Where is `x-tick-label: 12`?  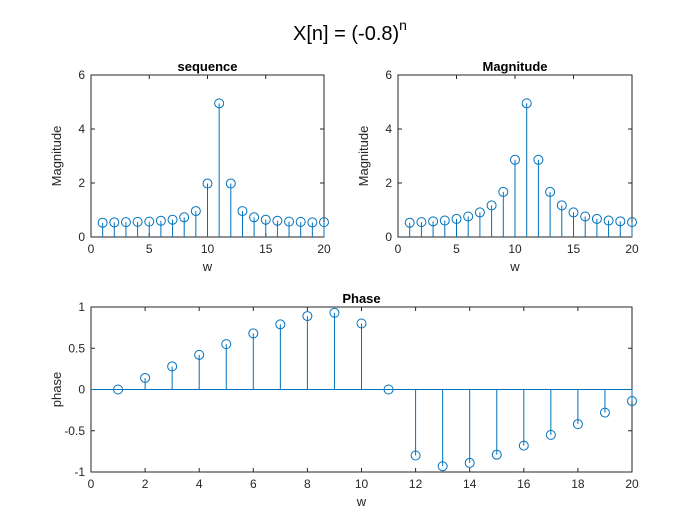
x-tick-label: 12 is located at coordinates (416, 484).